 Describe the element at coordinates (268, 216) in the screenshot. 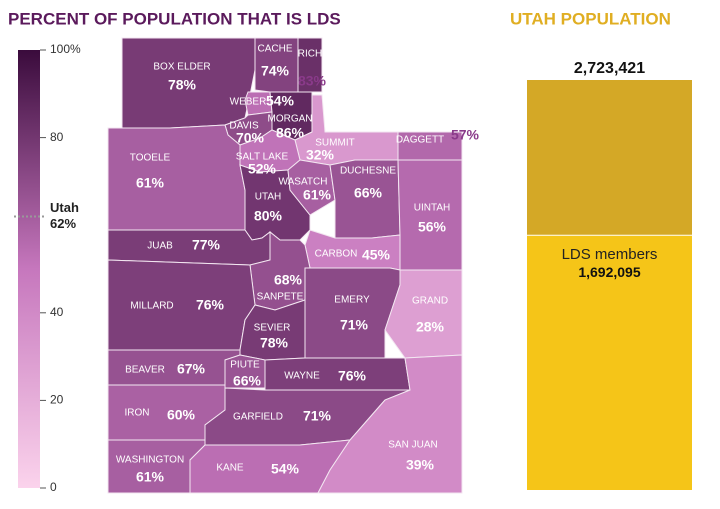

I see `county-value-label: 80%` at that location.